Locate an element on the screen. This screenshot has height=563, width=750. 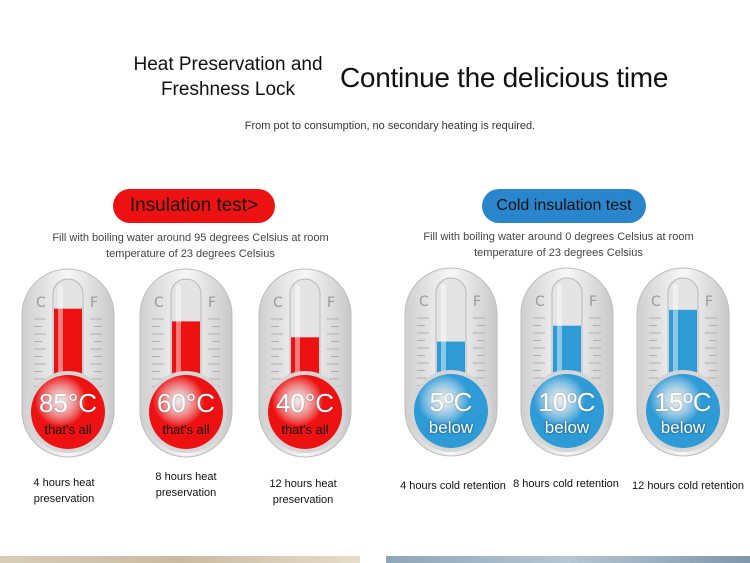
caption-cold-3: 12 hours cold retention is located at coordinates (688, 486).